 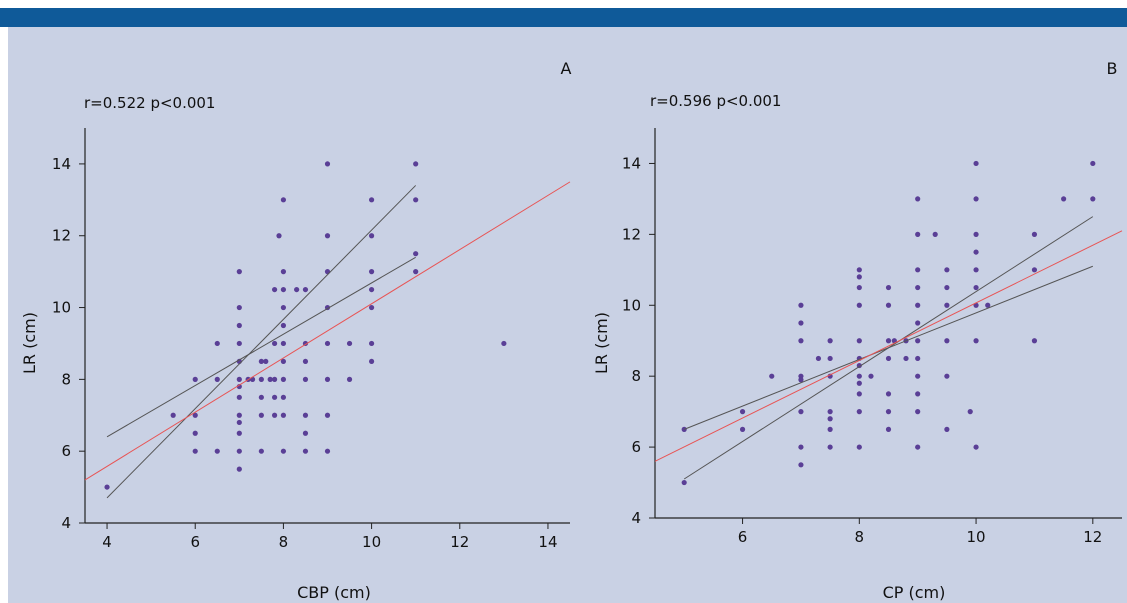 I want to click on panel-b-x-tick-label: 12, so click(x=1092, y=537).